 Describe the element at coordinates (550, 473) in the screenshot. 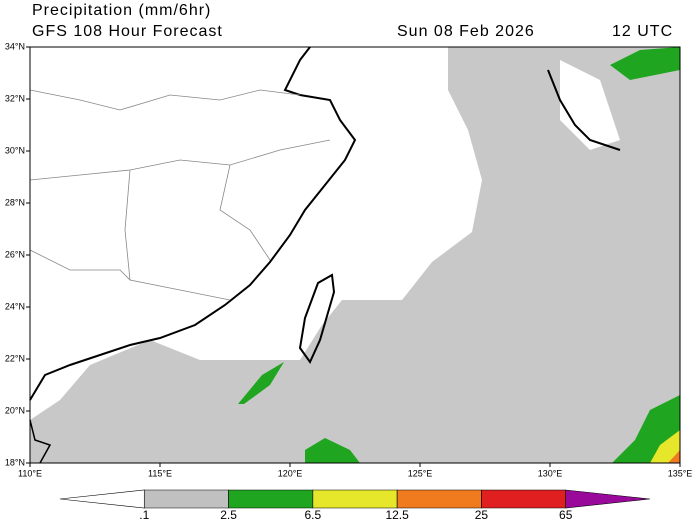

I see `lon-label: 130°E` at that location.